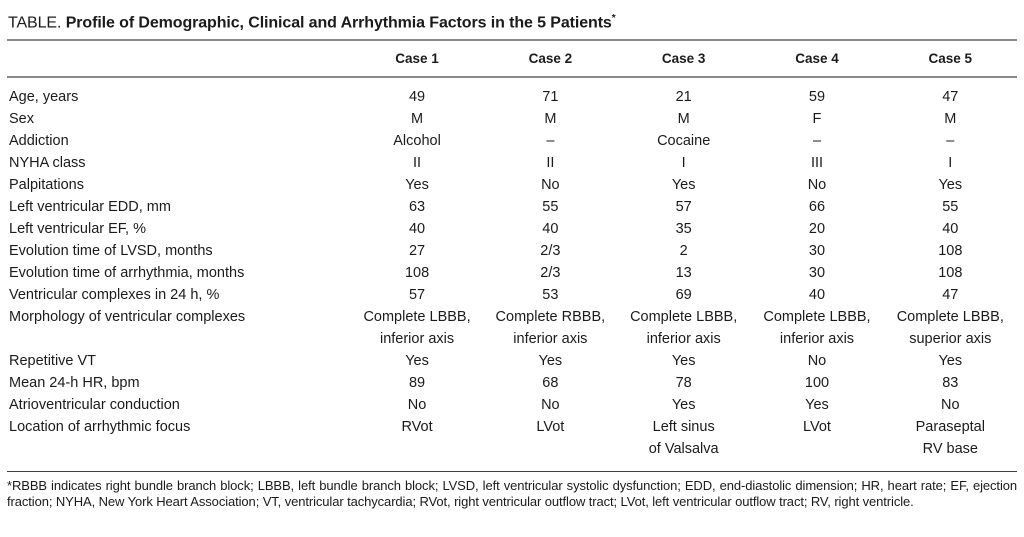  I want to click on table-cell: 78, so click(683, 383).